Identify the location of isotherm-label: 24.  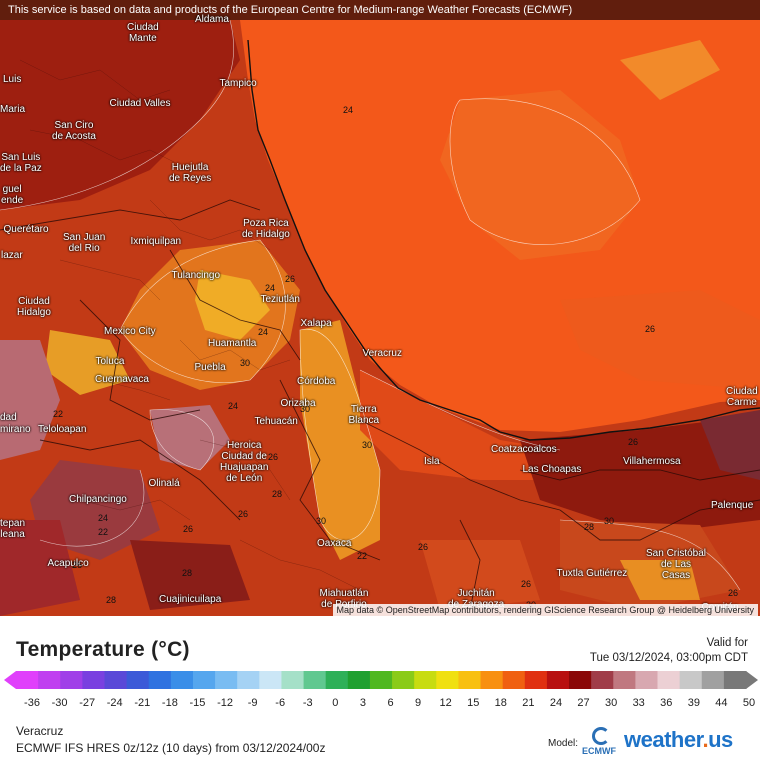
(263, 332).